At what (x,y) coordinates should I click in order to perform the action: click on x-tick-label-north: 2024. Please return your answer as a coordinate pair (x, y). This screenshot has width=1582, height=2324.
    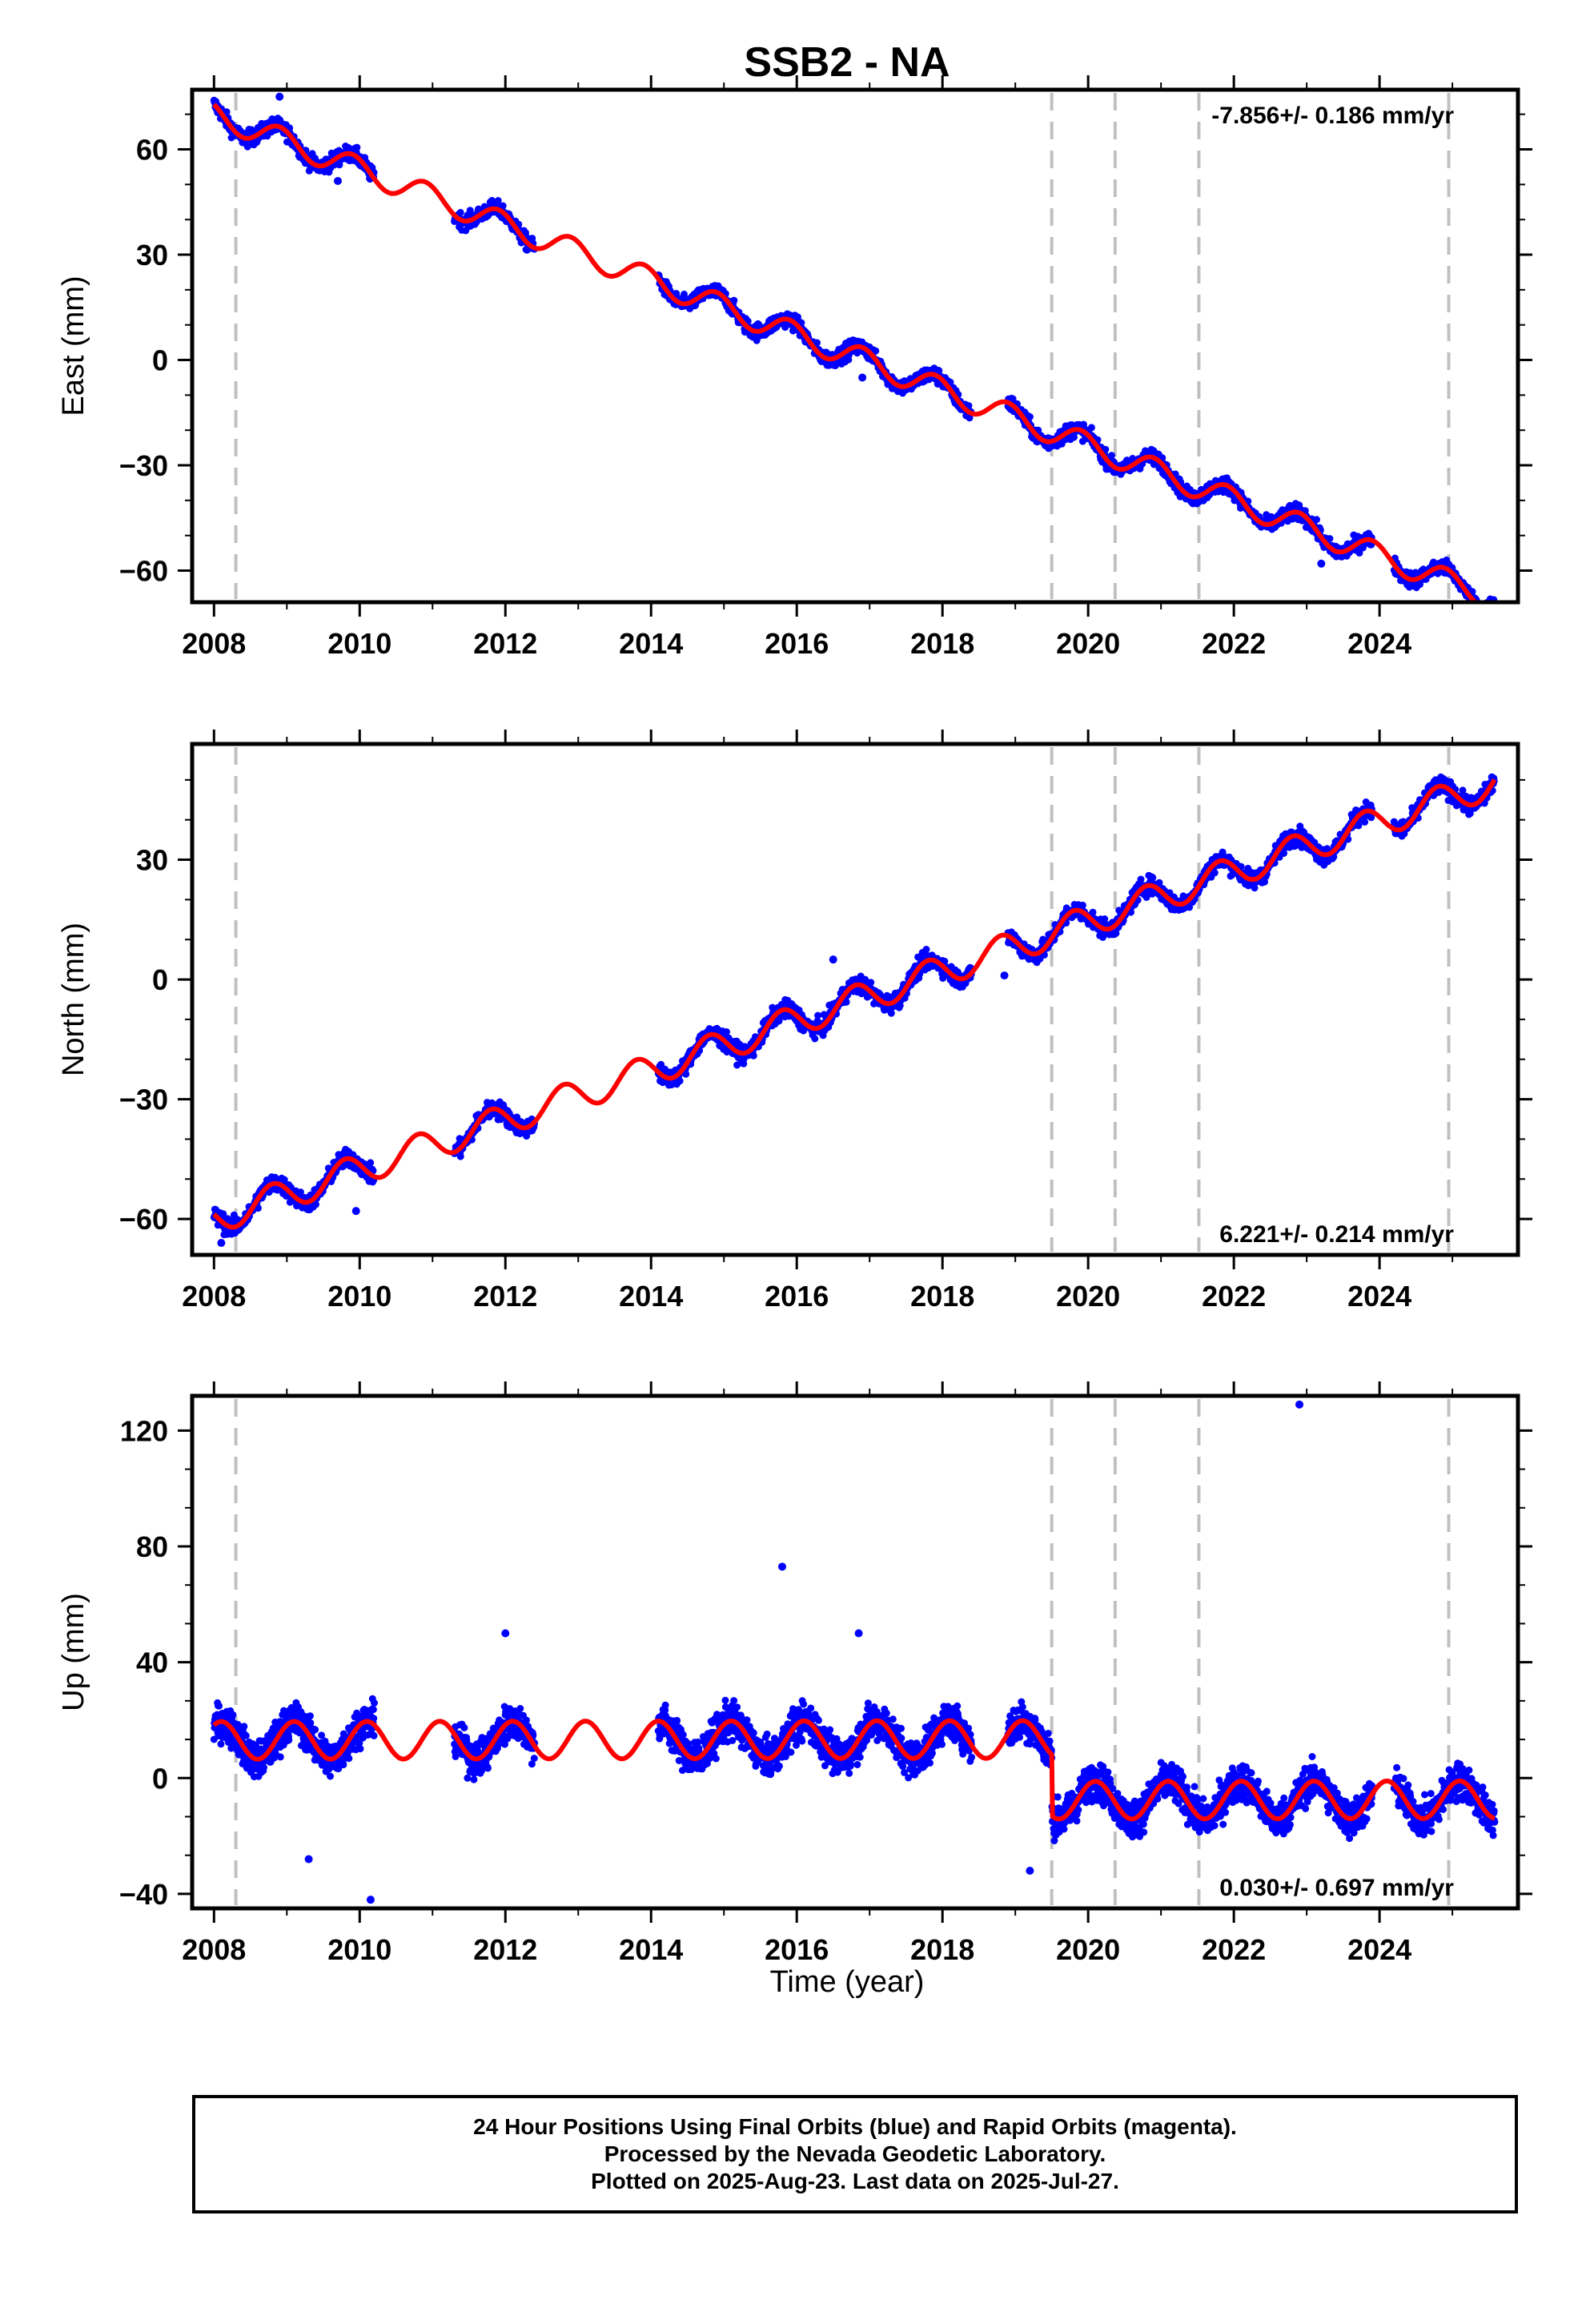
    Looking at the image, I should click on (1379, 1296).